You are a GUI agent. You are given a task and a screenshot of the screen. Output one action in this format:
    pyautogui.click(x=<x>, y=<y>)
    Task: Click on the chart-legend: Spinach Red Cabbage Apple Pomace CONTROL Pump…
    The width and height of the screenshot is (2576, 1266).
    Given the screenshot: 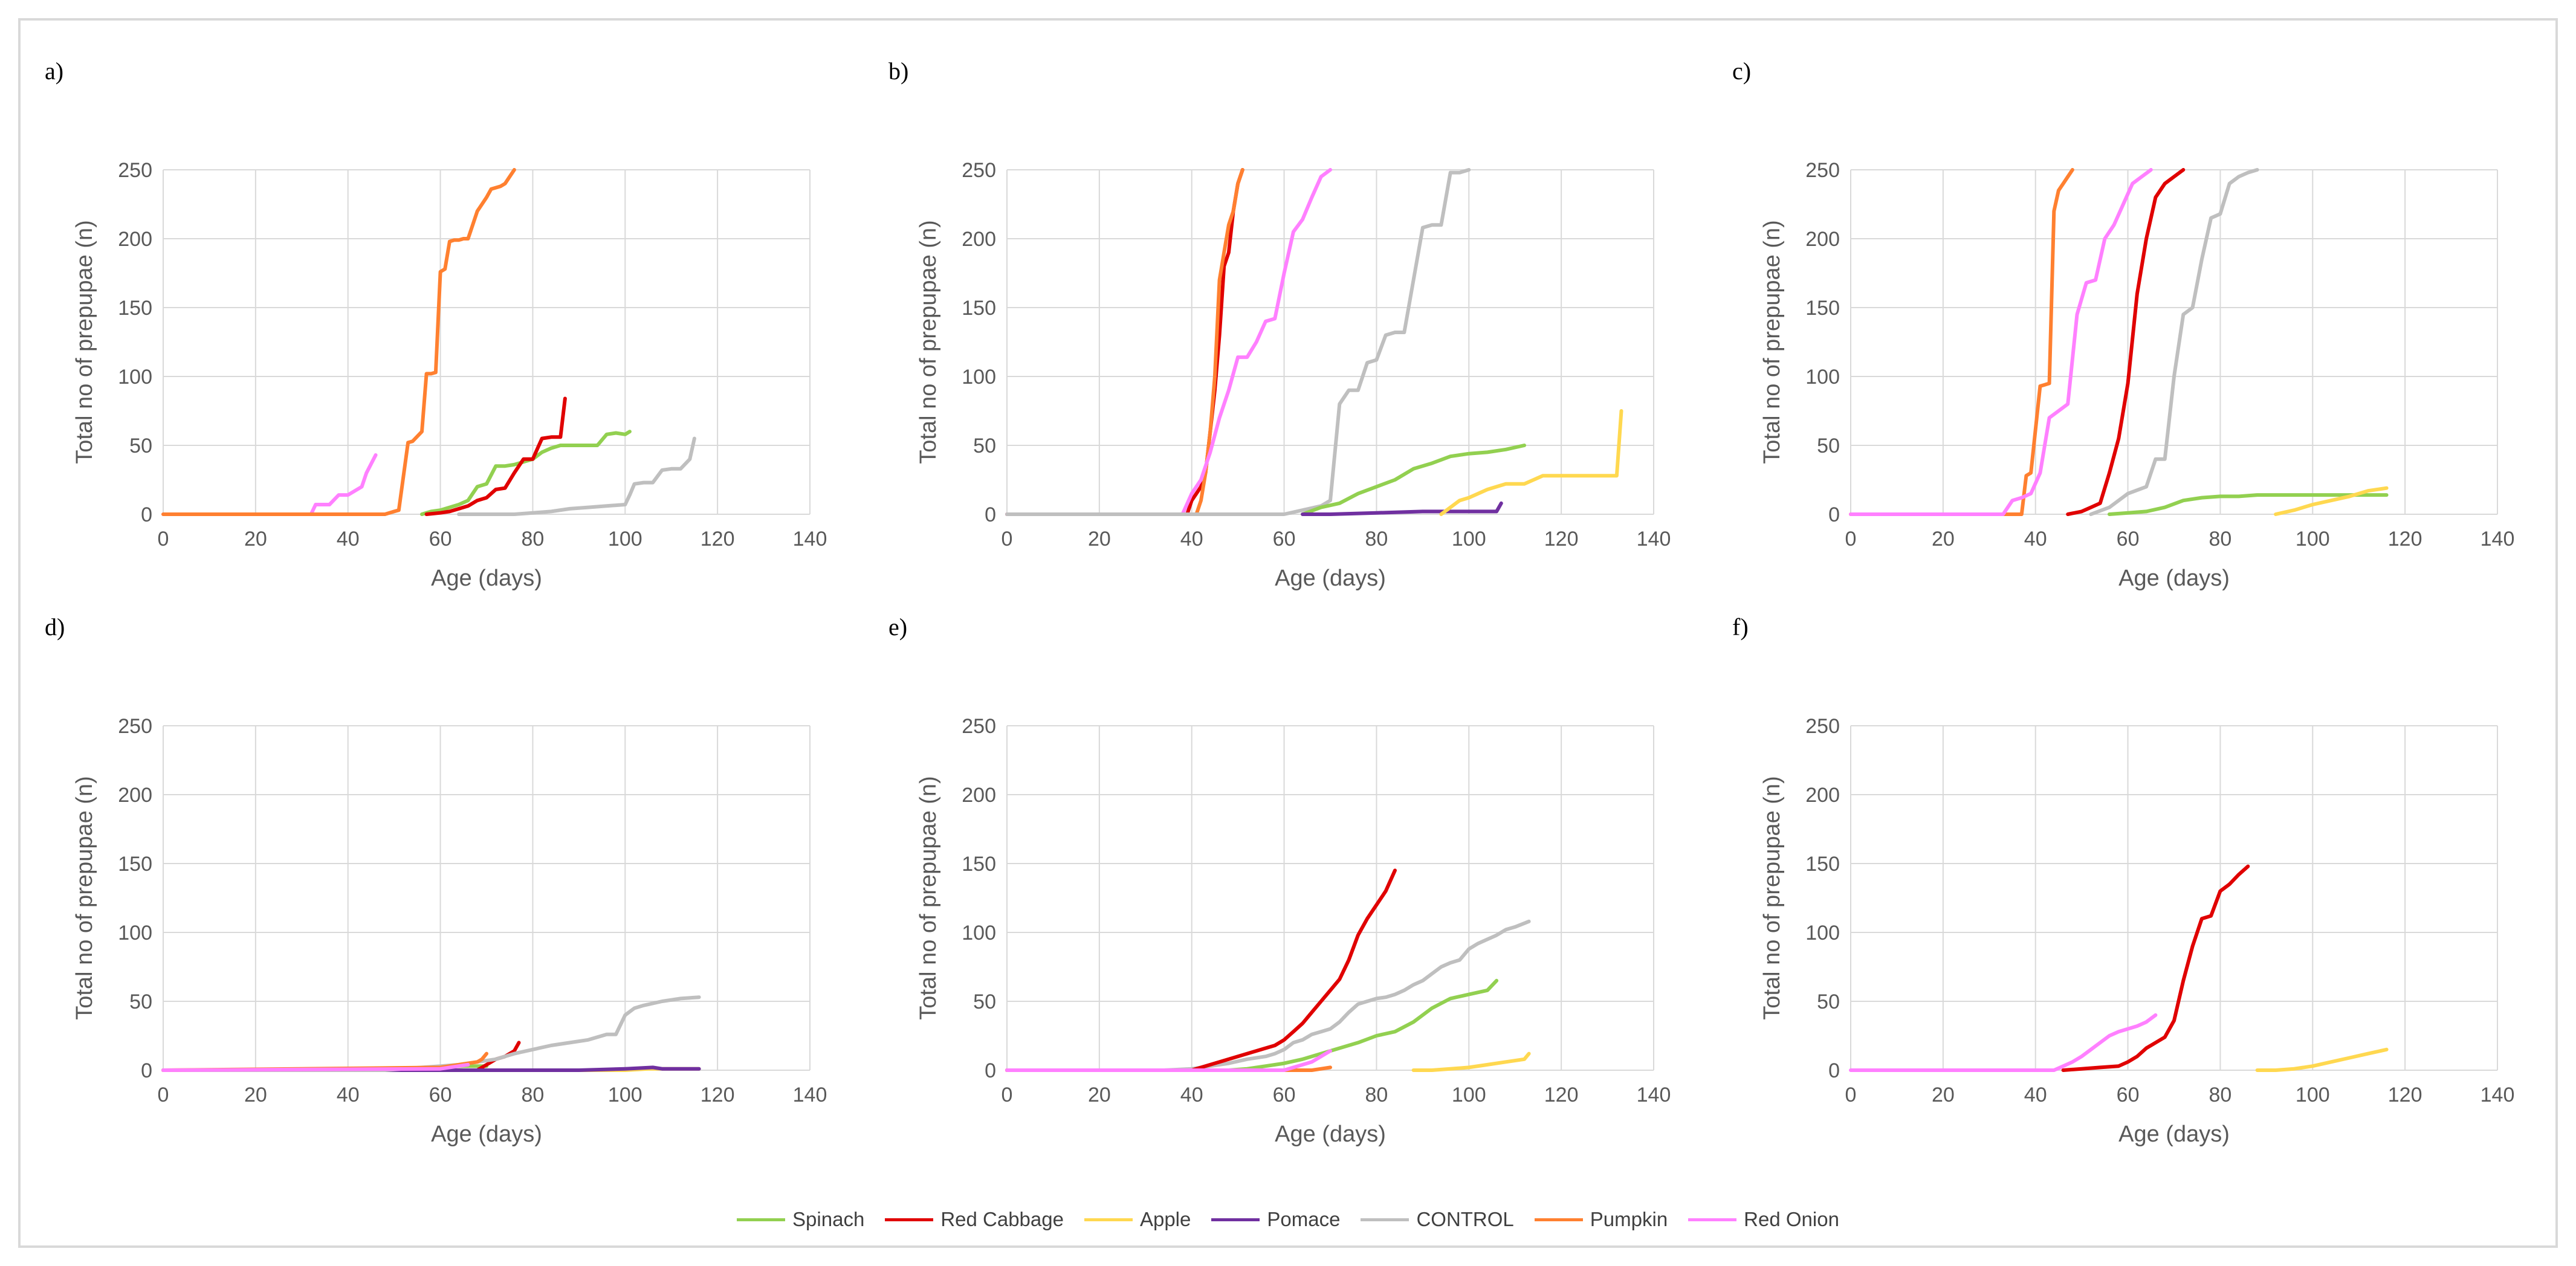 What is the action you would take?
    pyautogui.click(x=1288, y=1219)
    